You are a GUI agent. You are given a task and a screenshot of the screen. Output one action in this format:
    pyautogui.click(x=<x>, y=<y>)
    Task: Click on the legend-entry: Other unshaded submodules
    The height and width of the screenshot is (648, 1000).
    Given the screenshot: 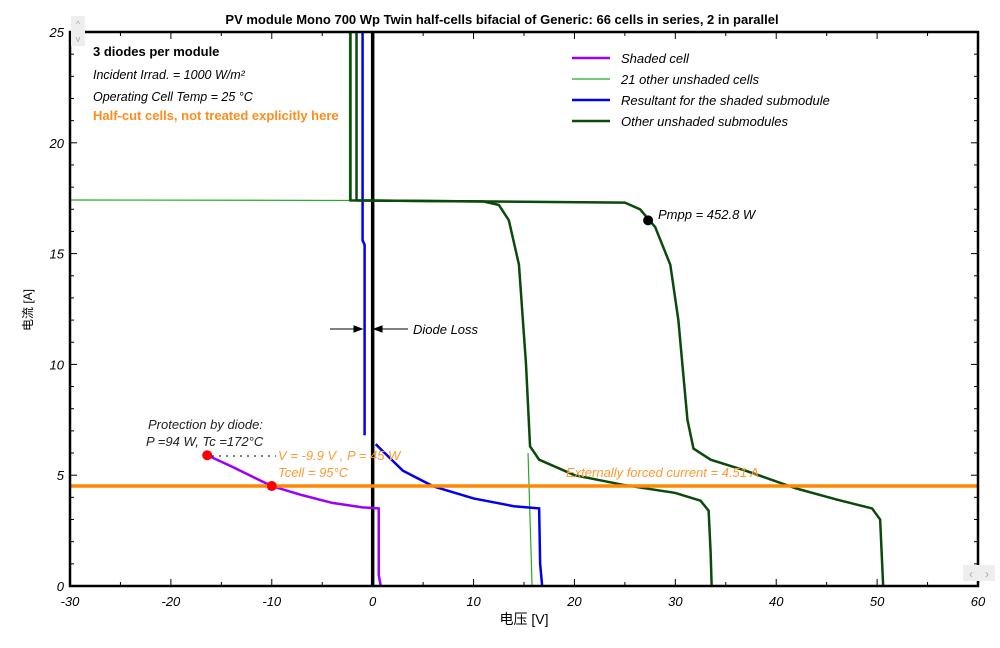 What is the action you would take?
    pyautogui.click(x=704, y=121)
    